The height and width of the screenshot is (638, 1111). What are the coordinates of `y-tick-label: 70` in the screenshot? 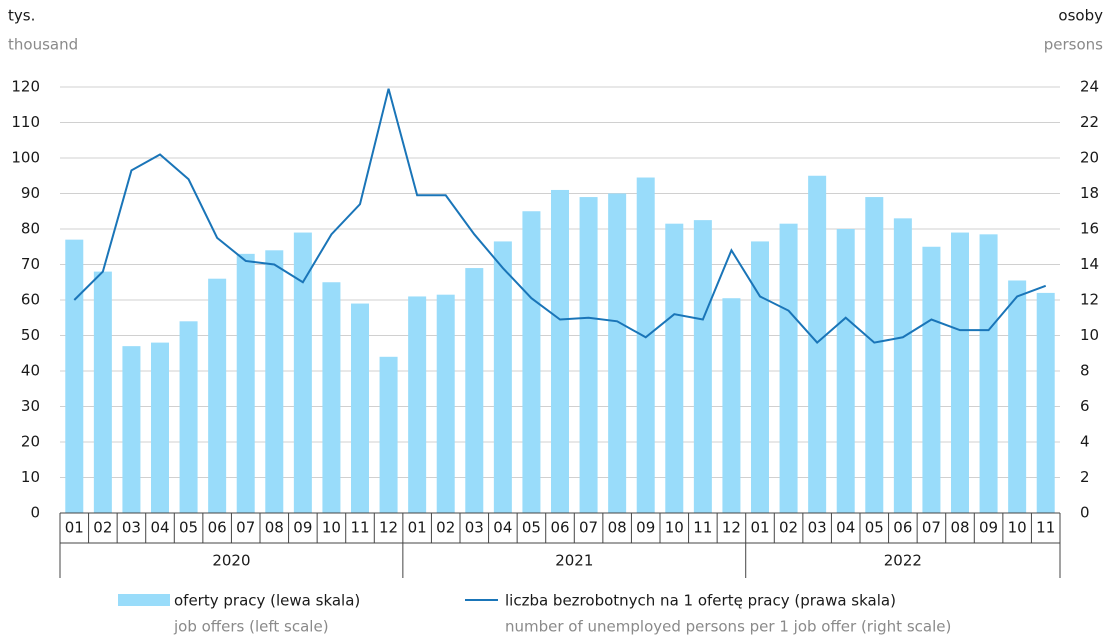 It's located at (30, 264).